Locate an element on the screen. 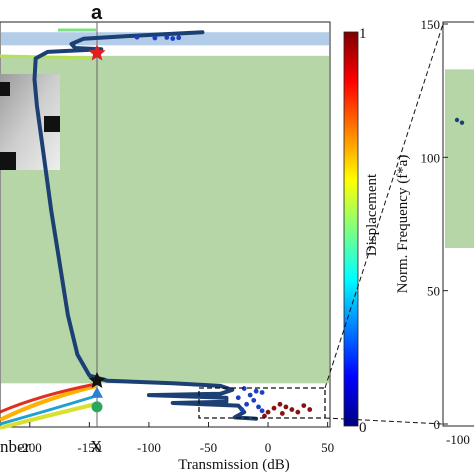  zoom-points is located at coordinates (459, 121).